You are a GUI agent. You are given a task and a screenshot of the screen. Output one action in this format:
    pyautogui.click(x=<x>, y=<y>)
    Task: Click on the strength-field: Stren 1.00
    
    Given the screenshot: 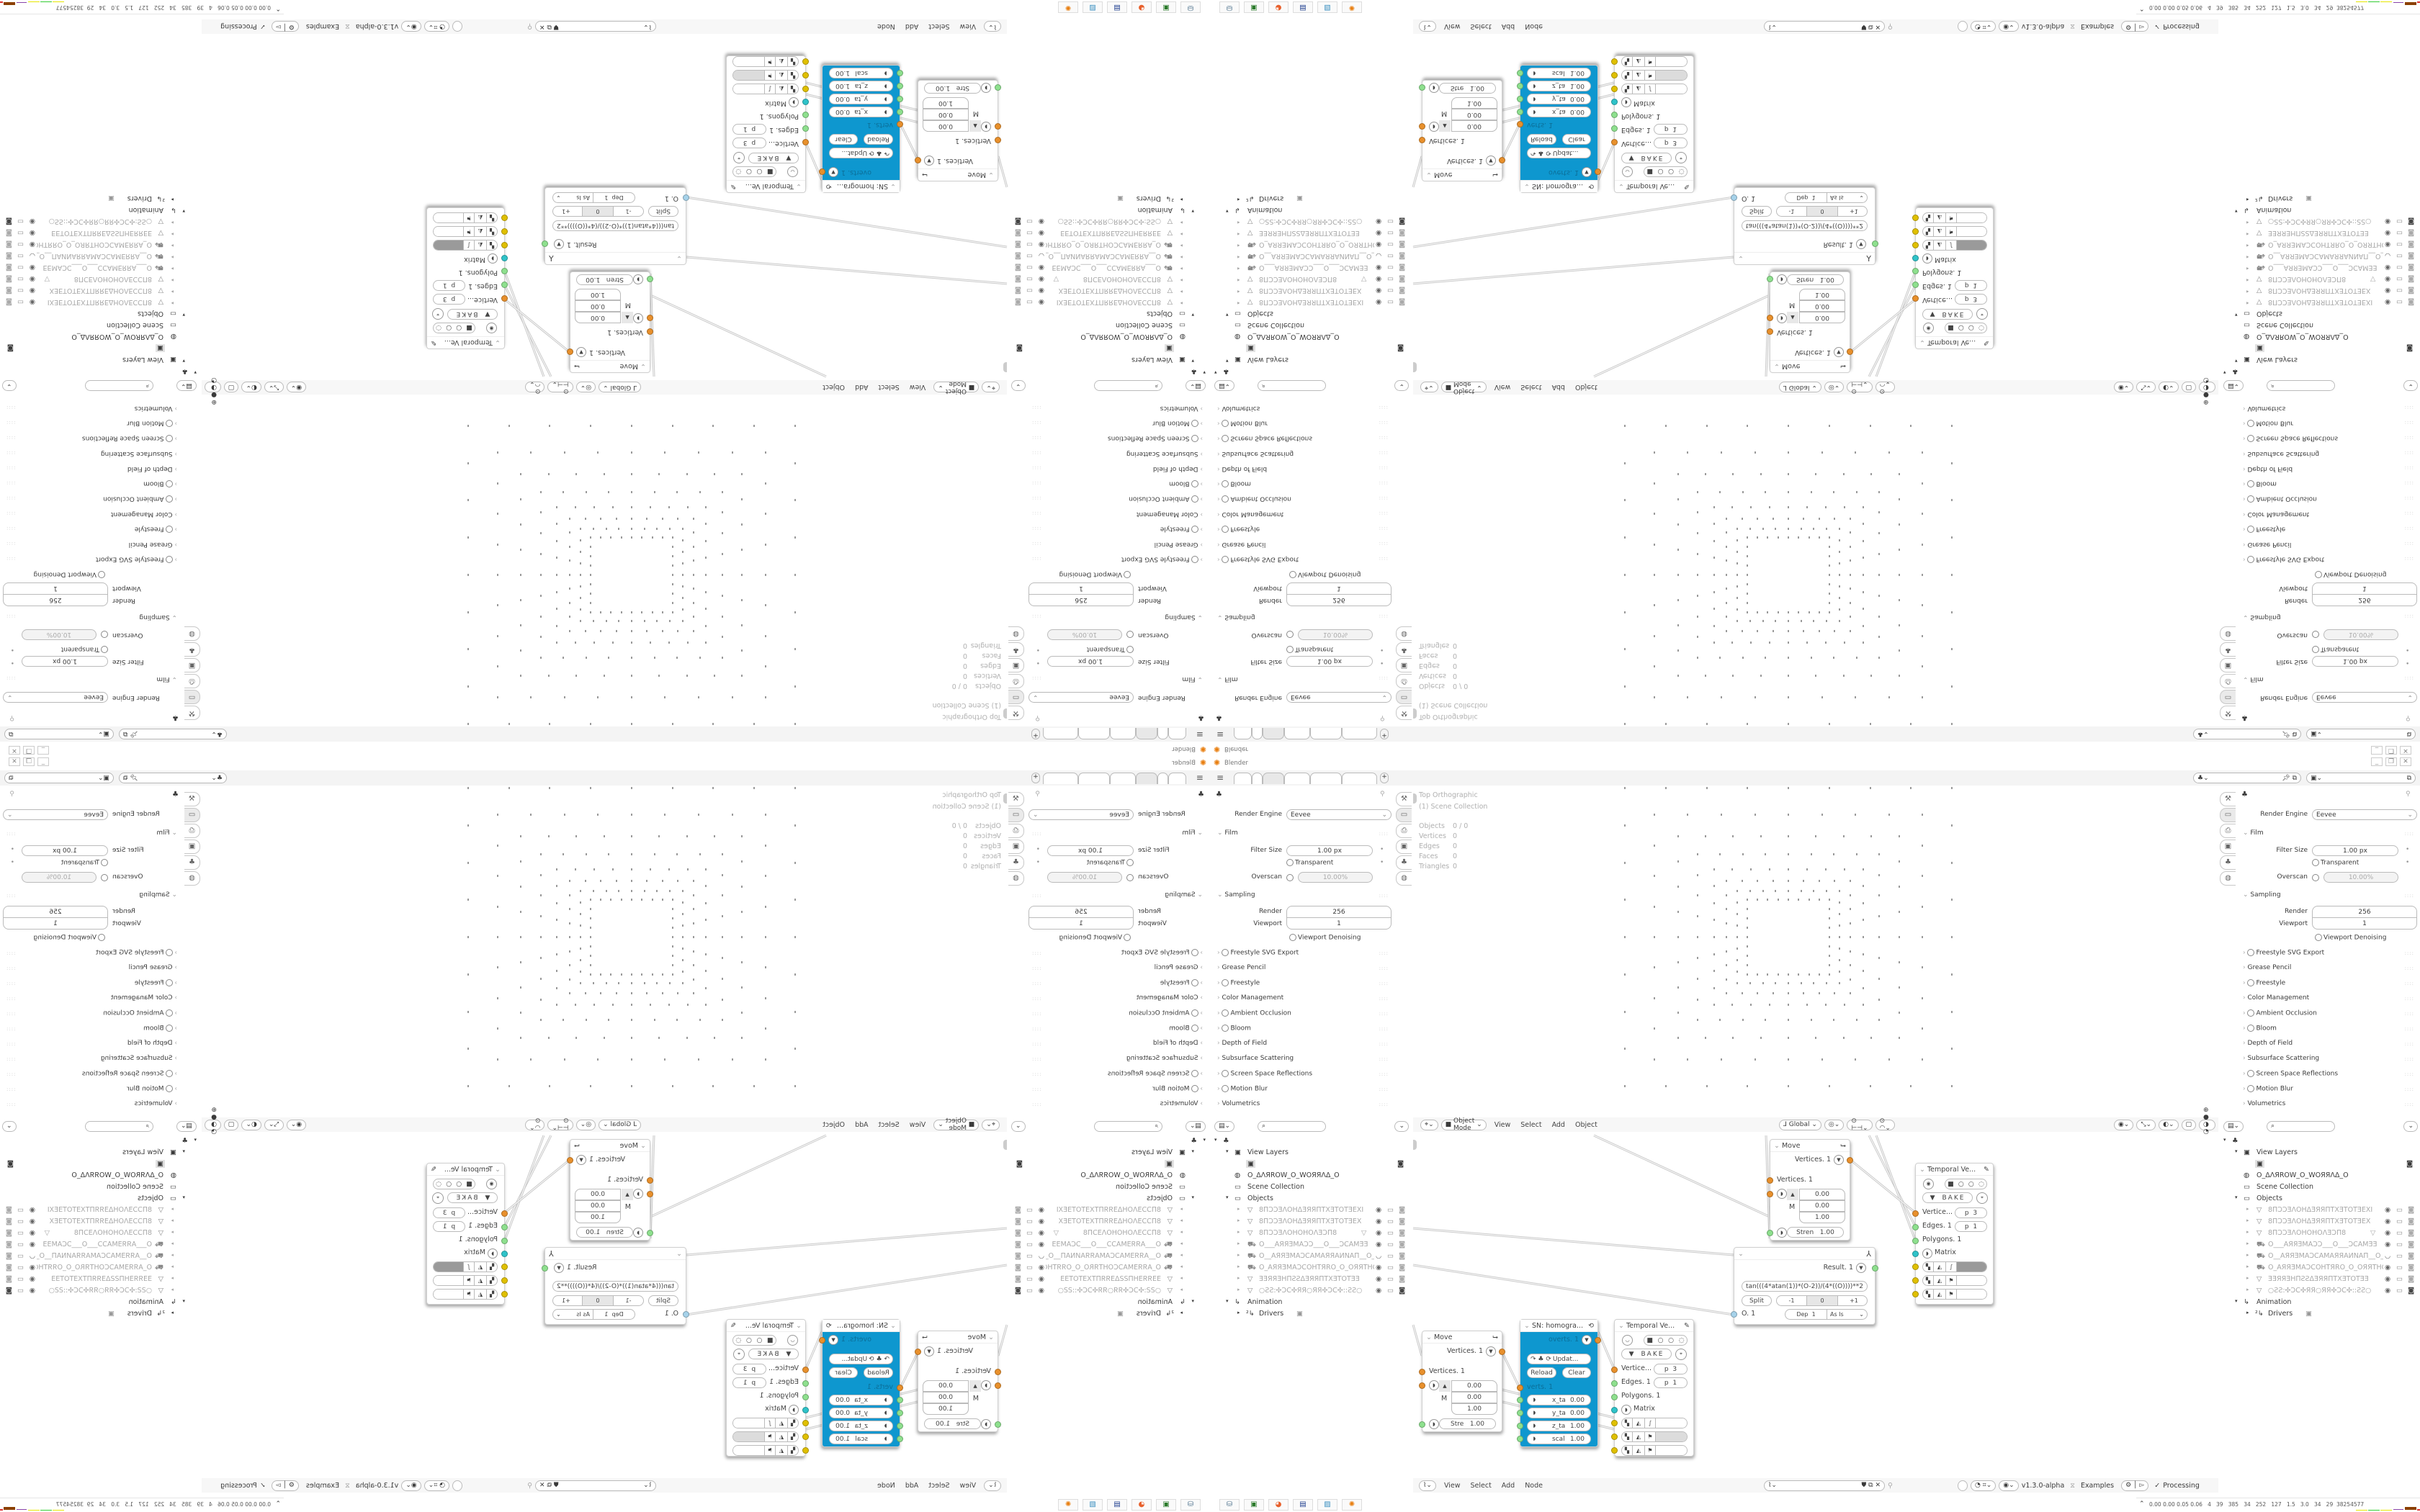 What is the action you would take?
    pyautogui.click(x=1815, y=1232)
    